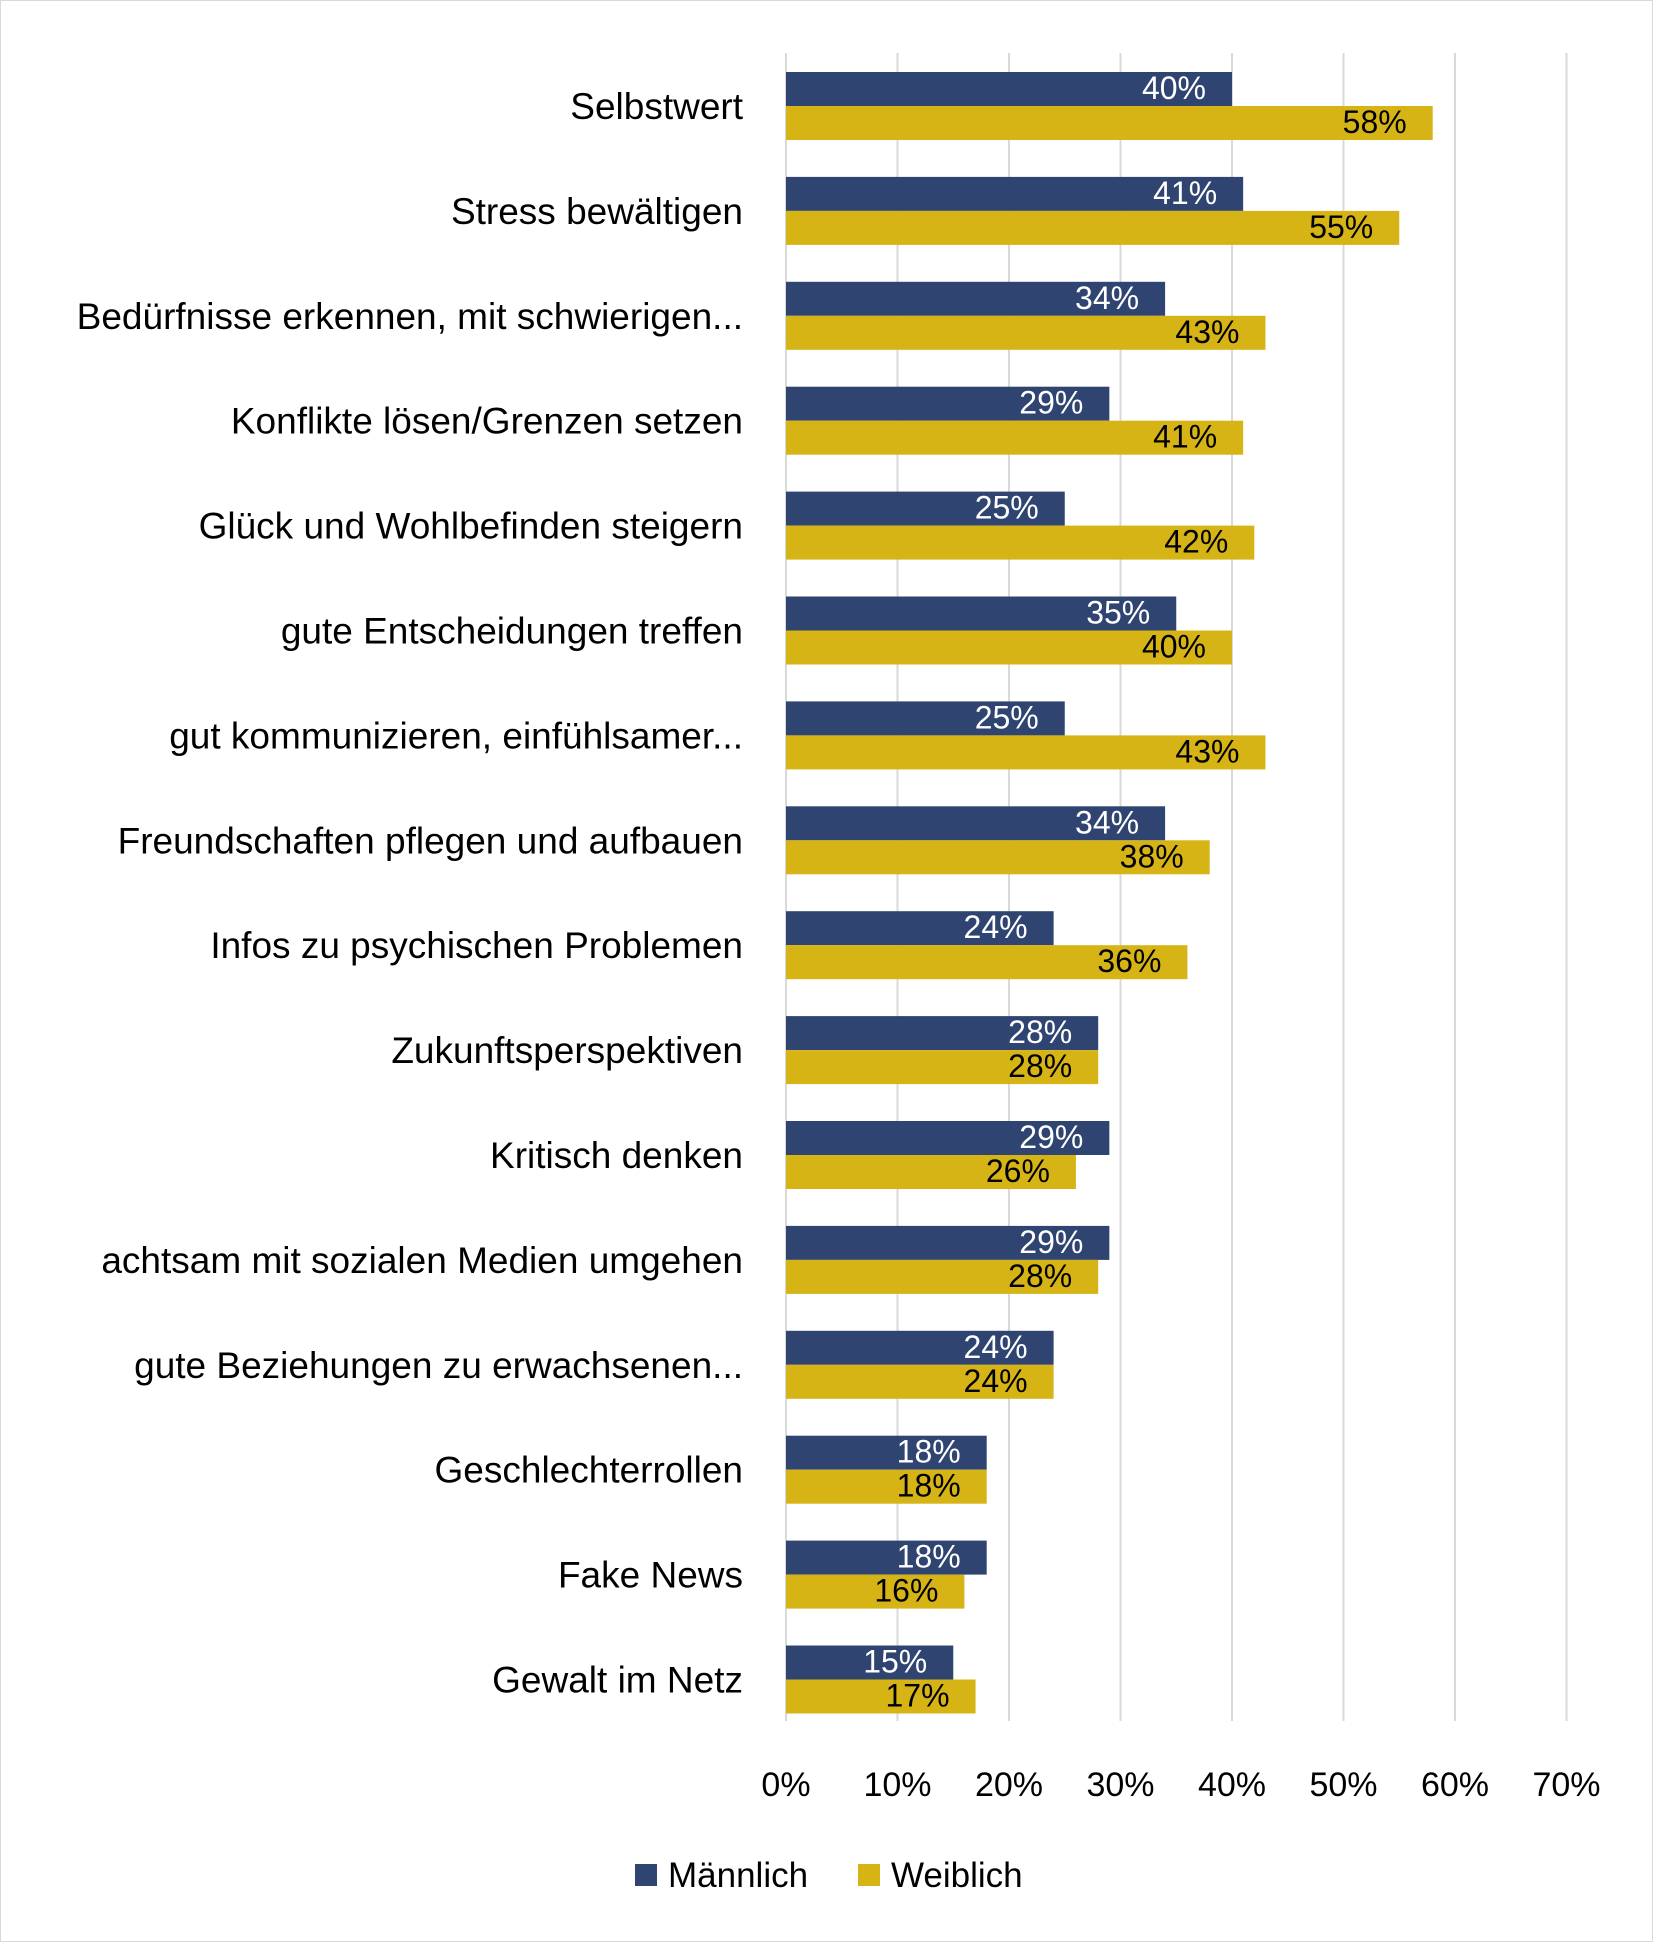 Image resolution: width=1653 pixels, height=1943 pixels. Describe the element at coordinates (1118, 613) in the screenshot. I see `data-label: 35%` at that location.